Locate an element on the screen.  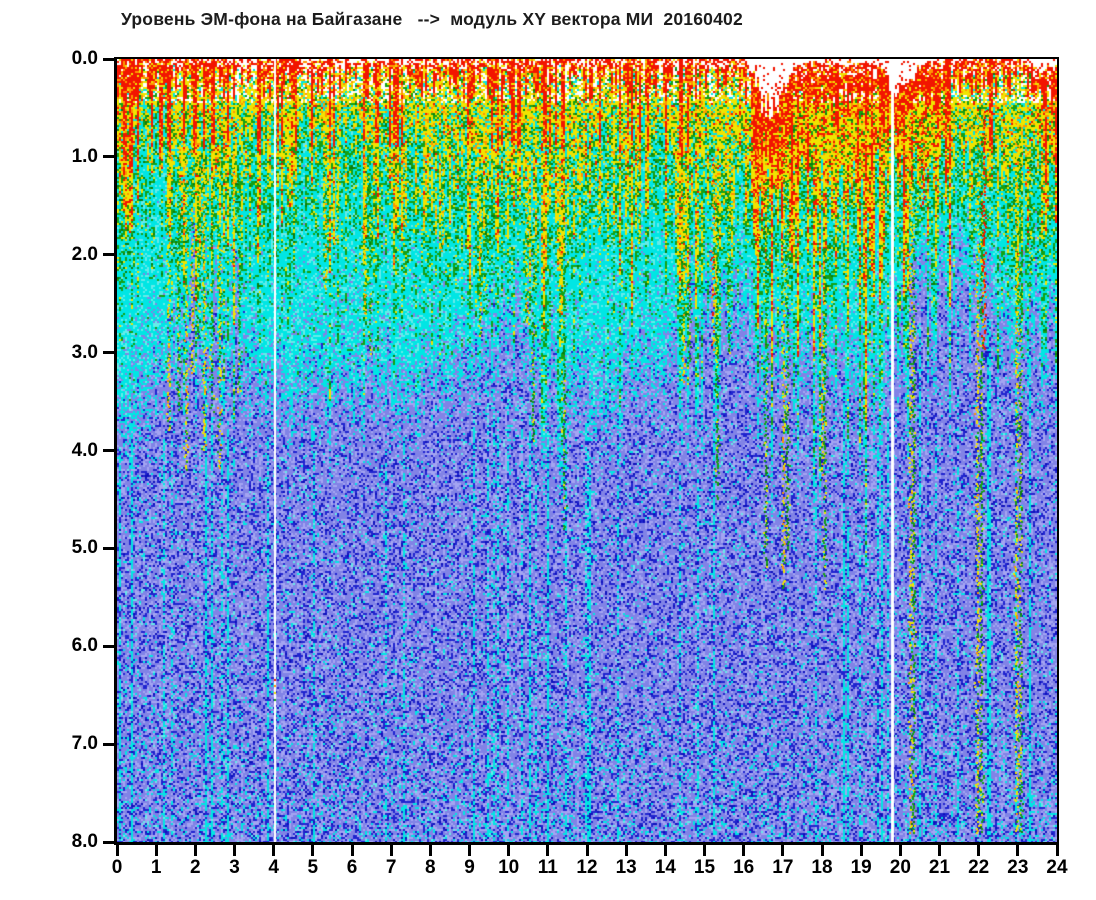
x-tick-label: 24 is located at coordinates (1057, 867).